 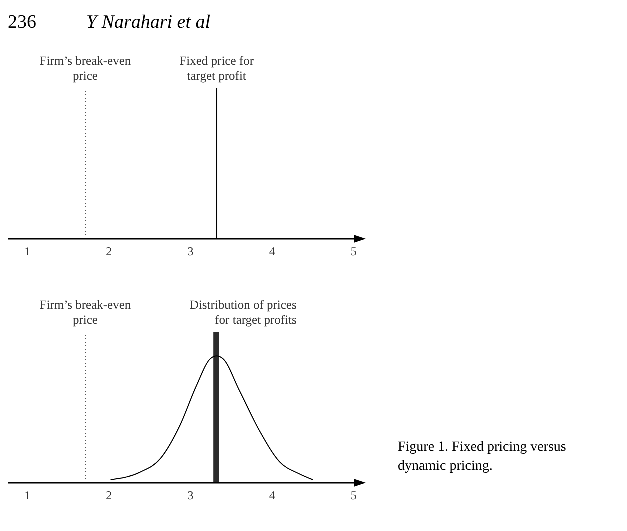 I want to click on text: 236, so click(x=22, y=23).